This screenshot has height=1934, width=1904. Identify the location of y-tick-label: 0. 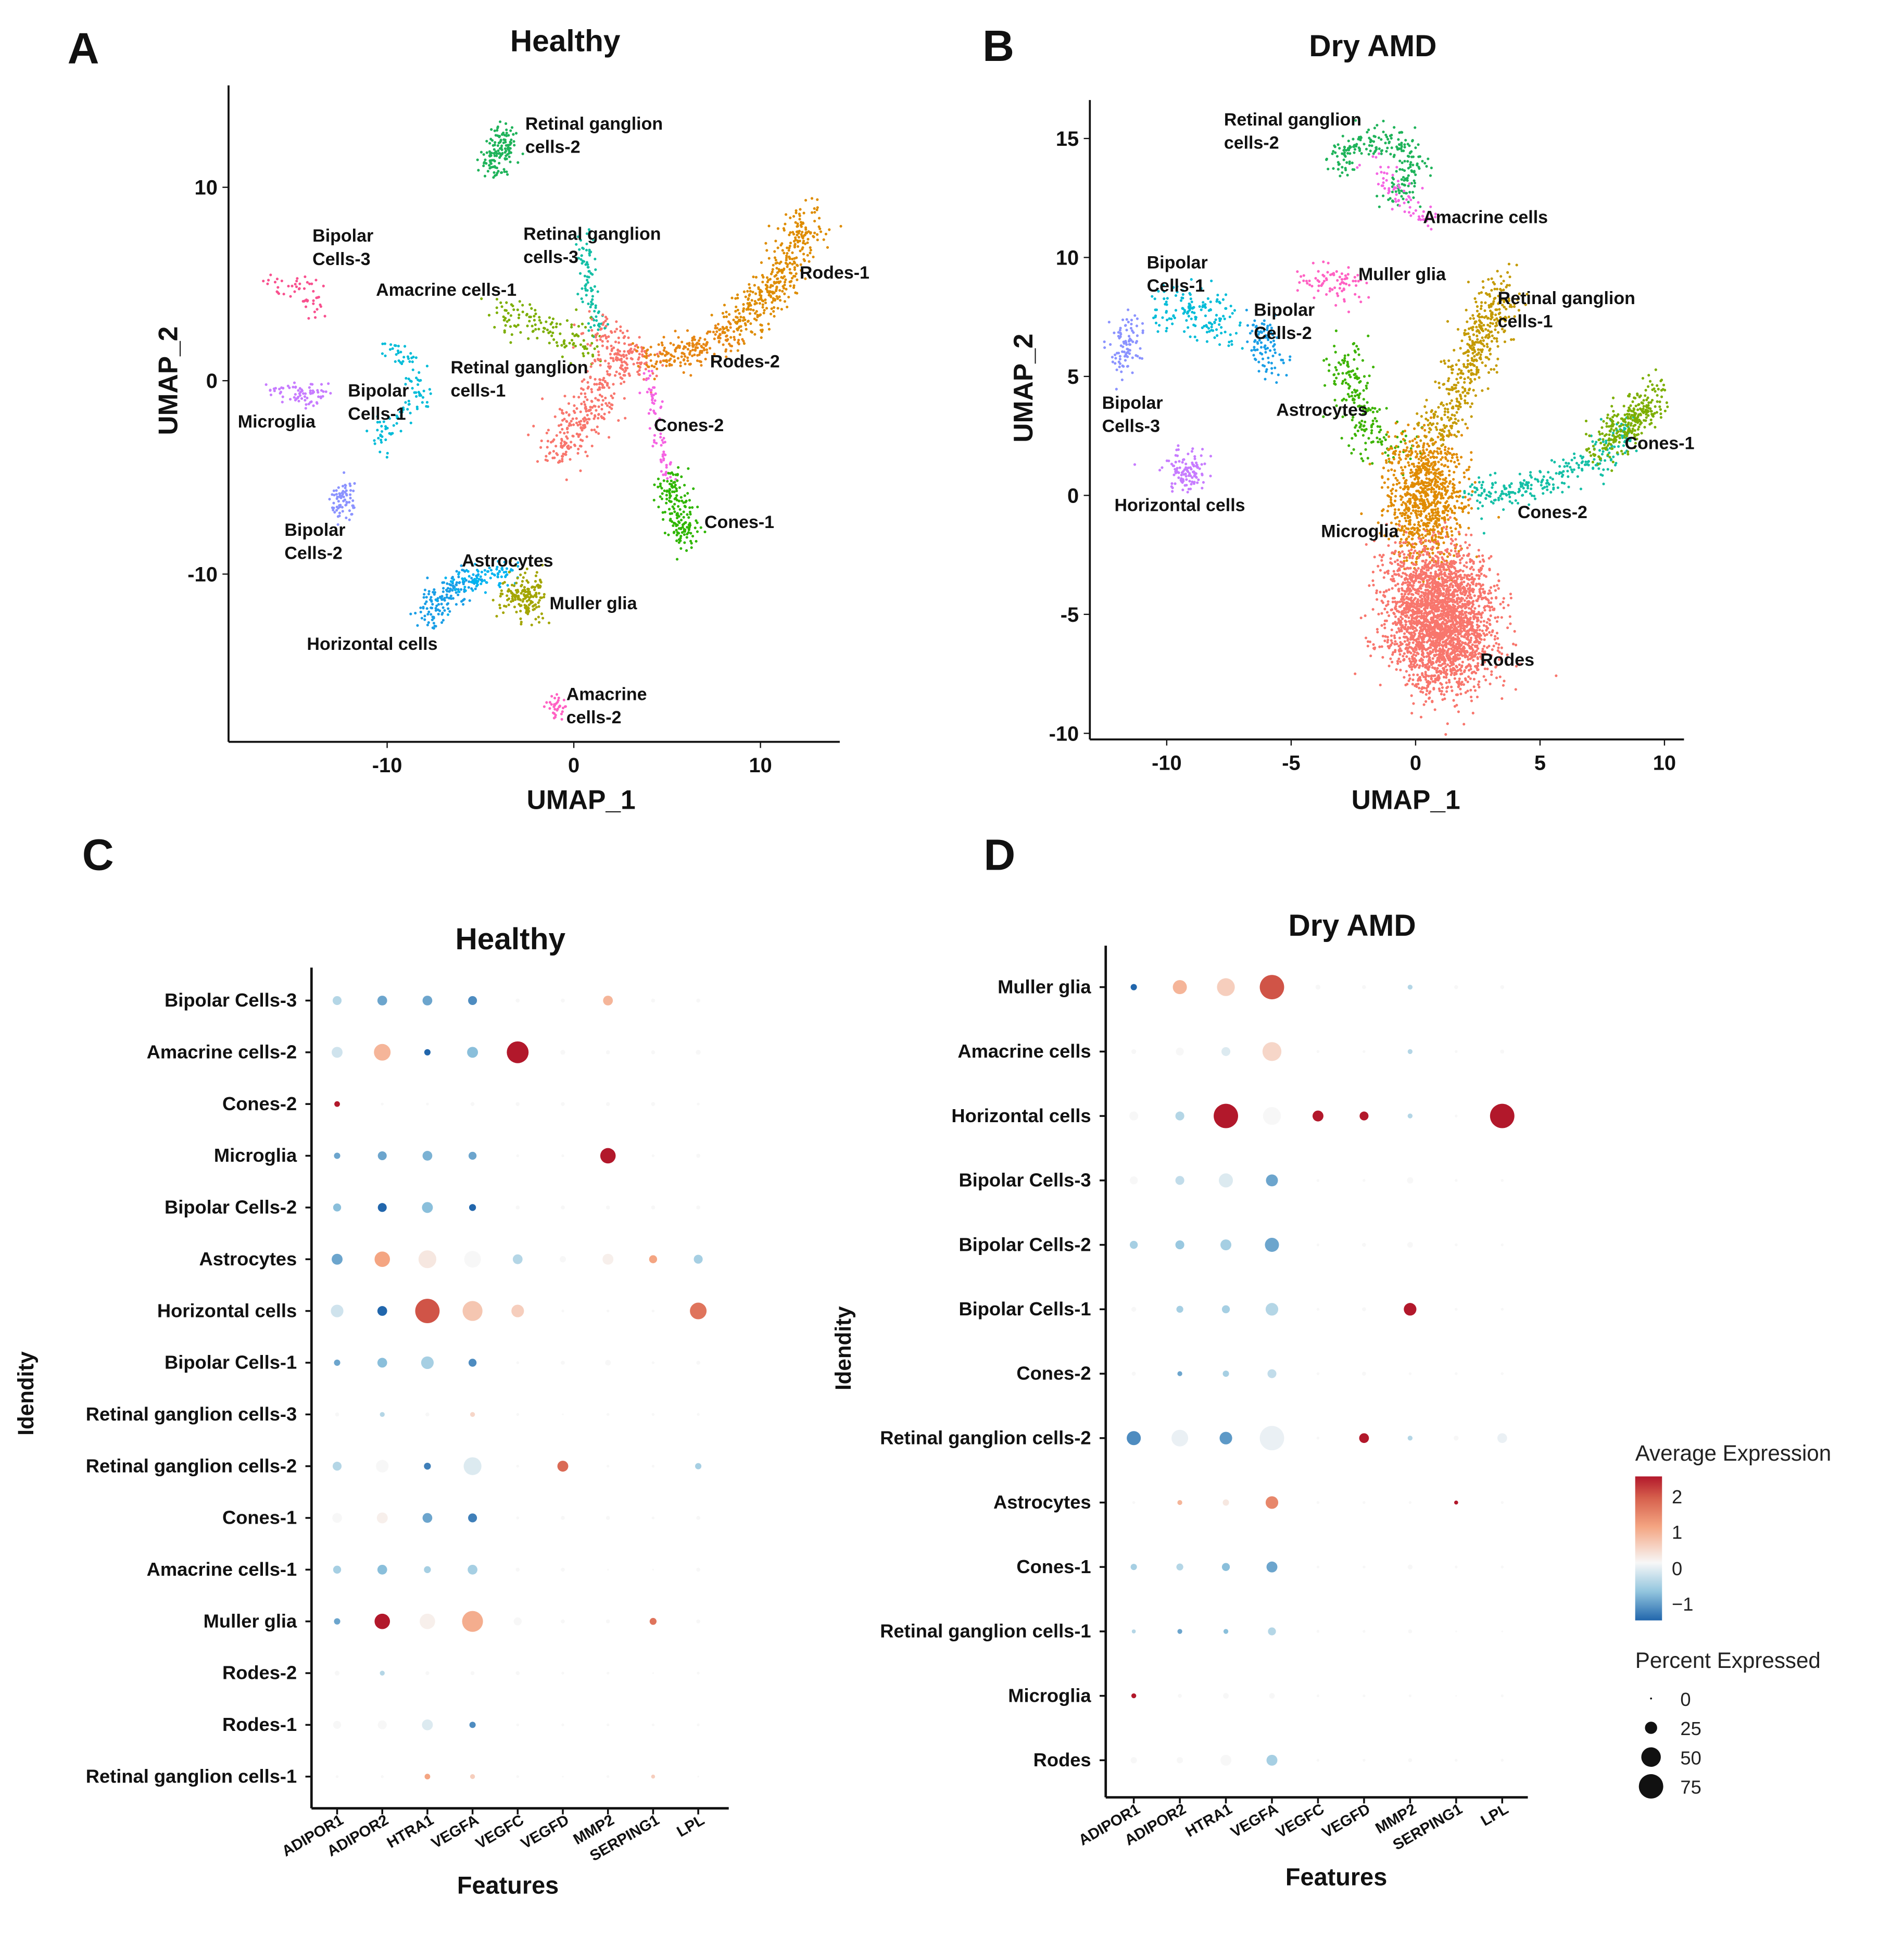
(212, 381).